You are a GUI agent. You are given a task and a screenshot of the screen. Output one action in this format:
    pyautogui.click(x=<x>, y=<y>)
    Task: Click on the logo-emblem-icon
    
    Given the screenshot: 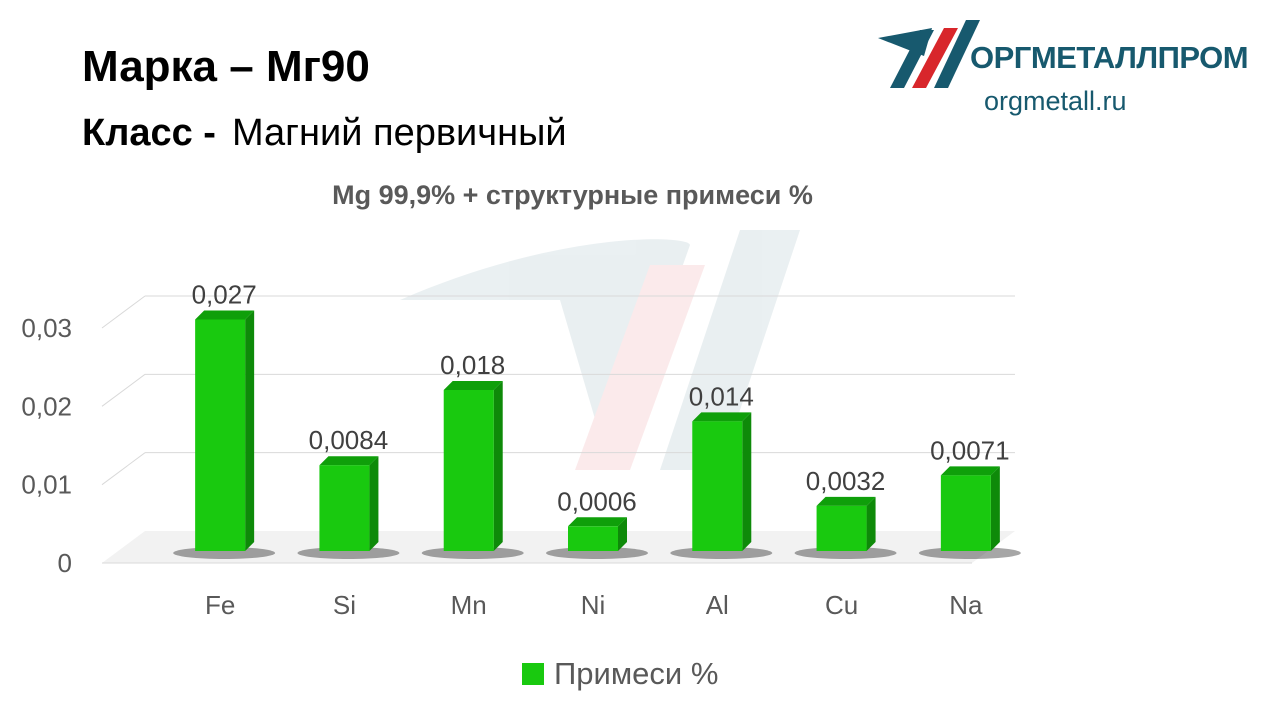 What is the action you would take?
    pyautogui.click(x=929, y=54)
    